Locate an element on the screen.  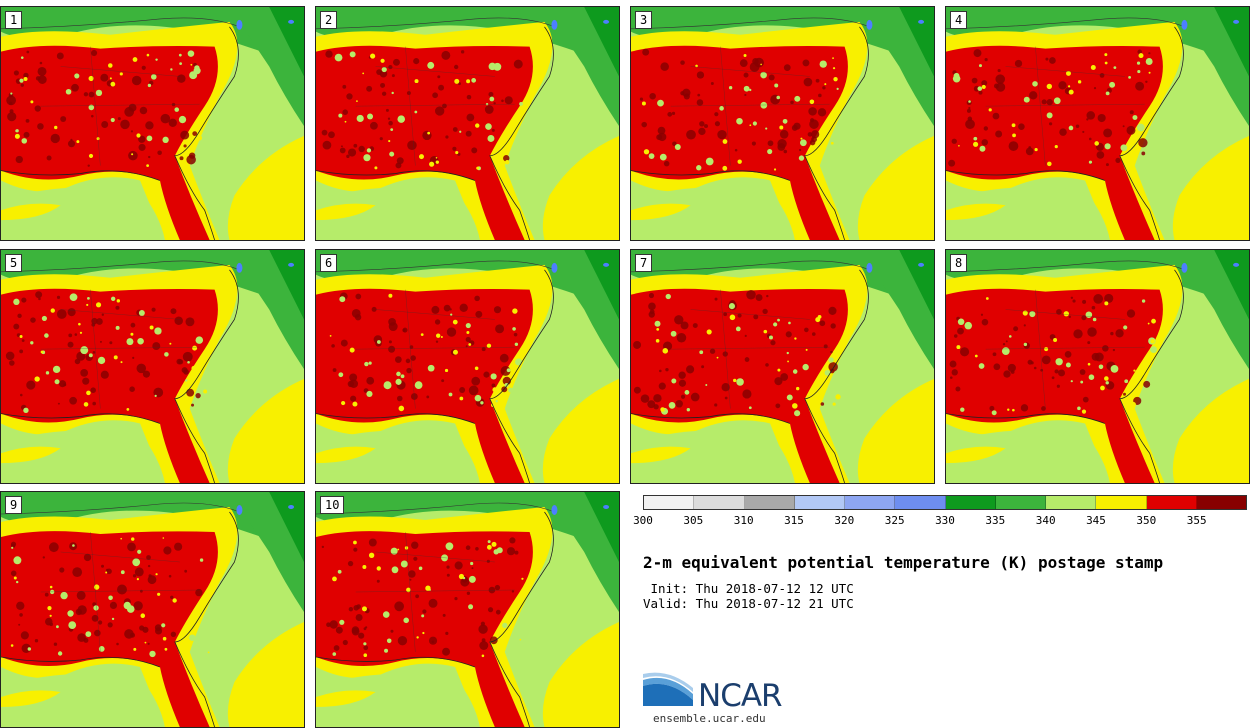
map-panel-1: 1 is located at coordinates (152, 123).